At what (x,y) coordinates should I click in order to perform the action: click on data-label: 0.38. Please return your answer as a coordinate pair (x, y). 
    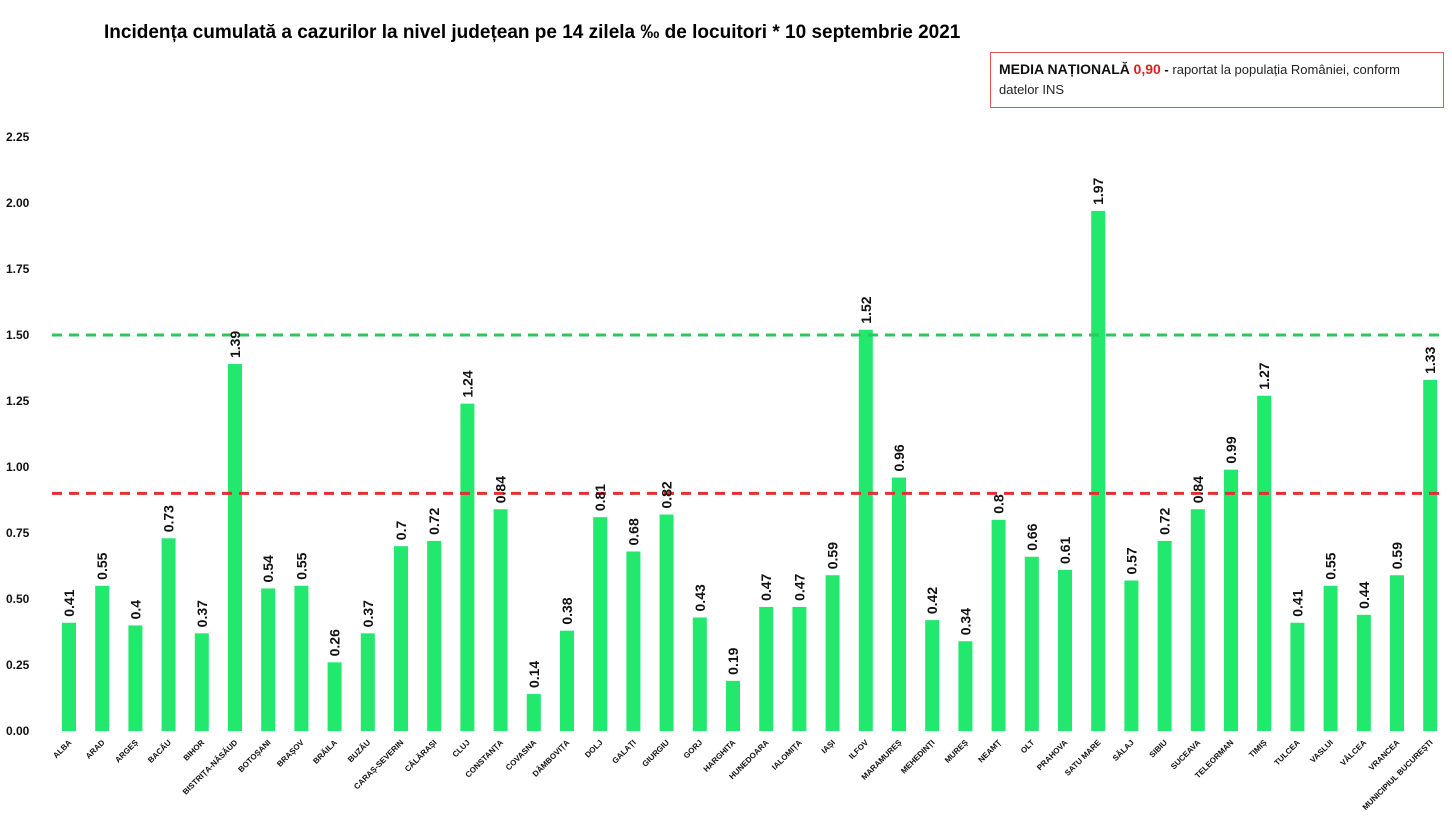
    Looking at the image, I should click on (567, 610).